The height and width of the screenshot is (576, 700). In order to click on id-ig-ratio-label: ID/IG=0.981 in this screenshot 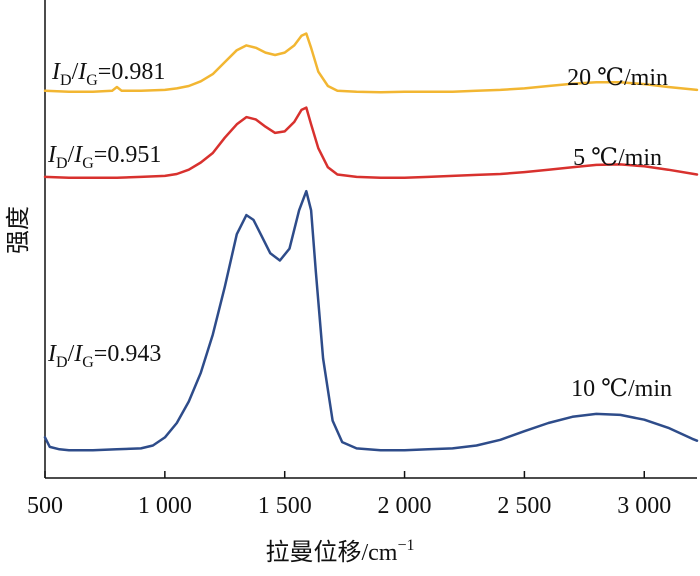, I will do `click(108, 74)`.